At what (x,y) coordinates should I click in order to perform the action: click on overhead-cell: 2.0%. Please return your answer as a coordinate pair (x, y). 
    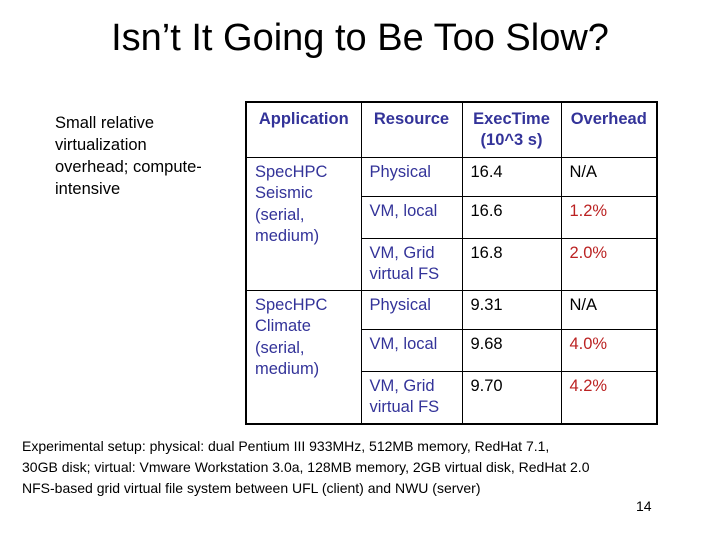
    Looking at the image, I should click on (609, 264).